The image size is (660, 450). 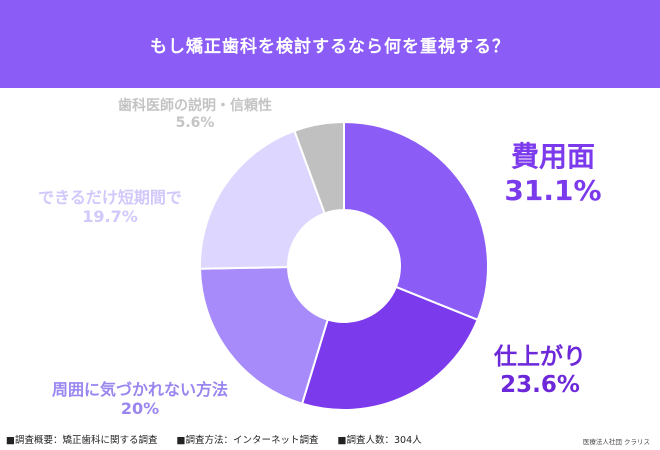 I want to click on survey-overview: ■調査概要：矯正歯科に関する調査, so click(x=82, y=440).